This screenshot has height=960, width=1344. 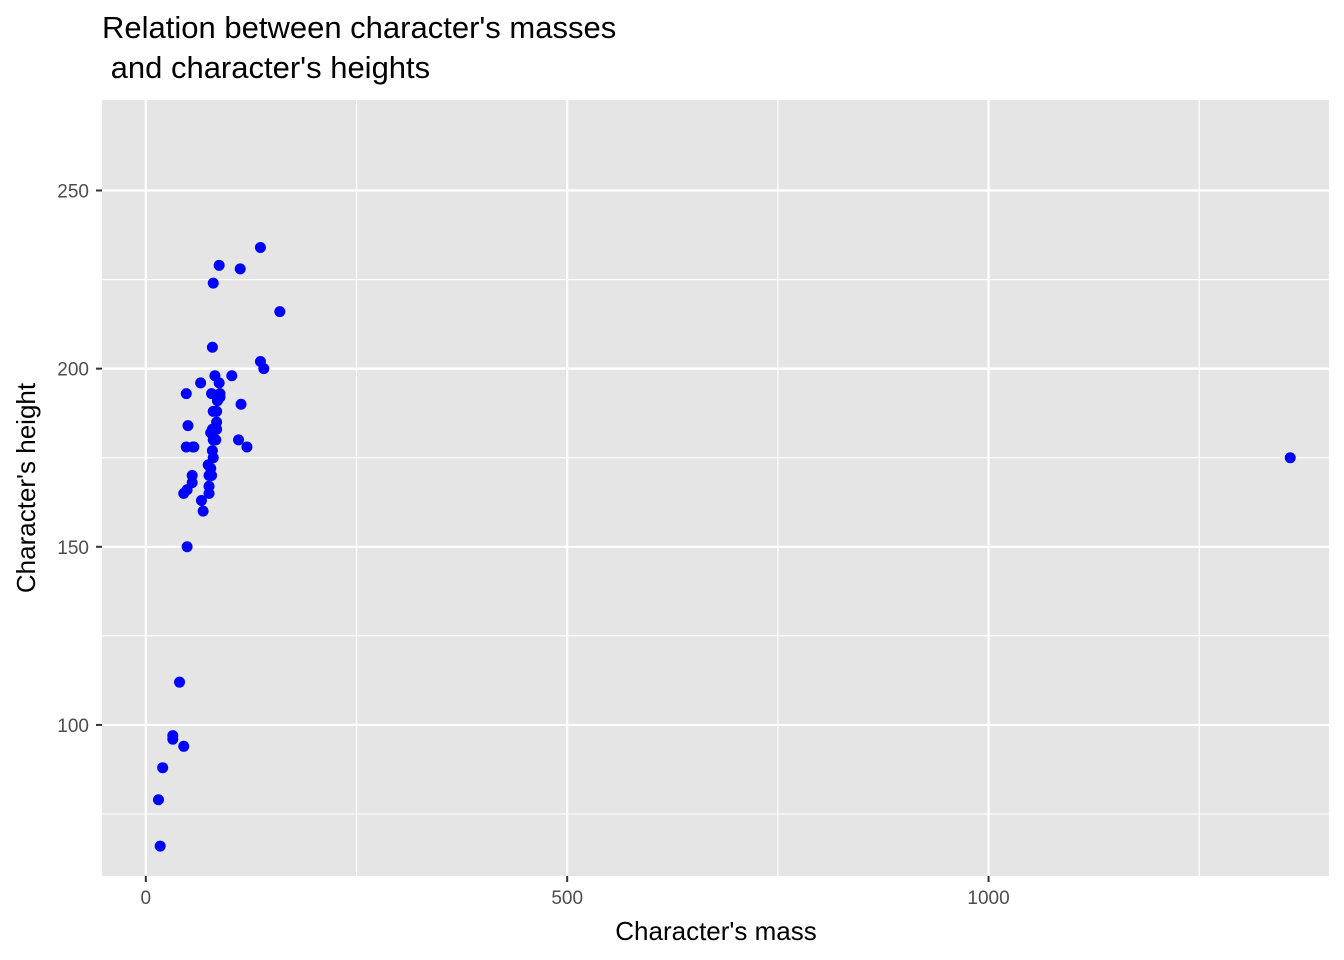 What do you see at coordinates (359, 27) in the screenshot?
I see `chart-title-line-1: Relation between character's masses` at bounding box center [359, 27].